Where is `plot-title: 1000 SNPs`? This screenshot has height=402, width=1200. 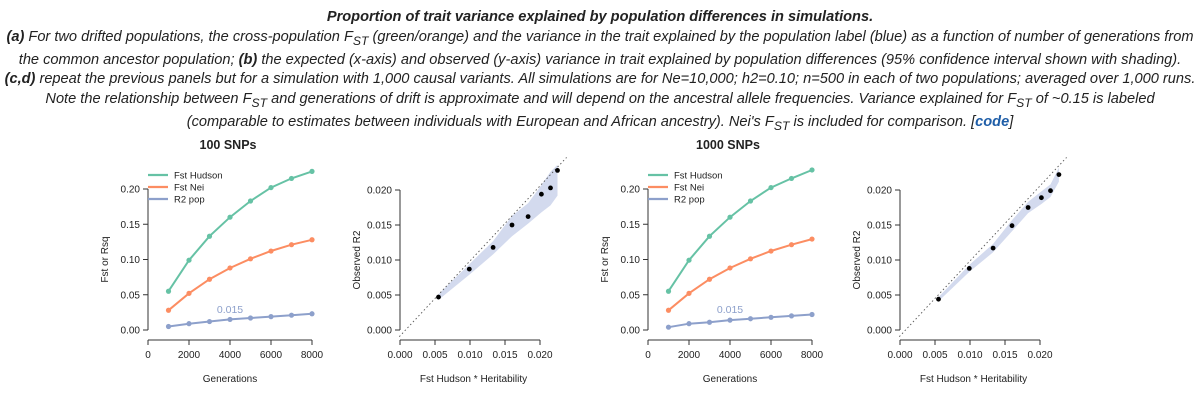
plot-title: 1000 SNPs is located at coordinates (728, 145).